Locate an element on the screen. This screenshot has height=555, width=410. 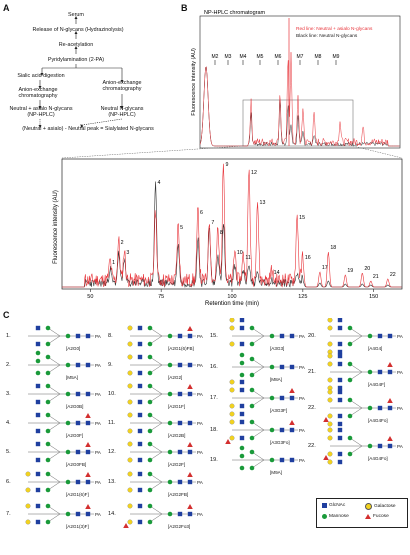
glycan-number: 19. is located at coordinates (214, 460).